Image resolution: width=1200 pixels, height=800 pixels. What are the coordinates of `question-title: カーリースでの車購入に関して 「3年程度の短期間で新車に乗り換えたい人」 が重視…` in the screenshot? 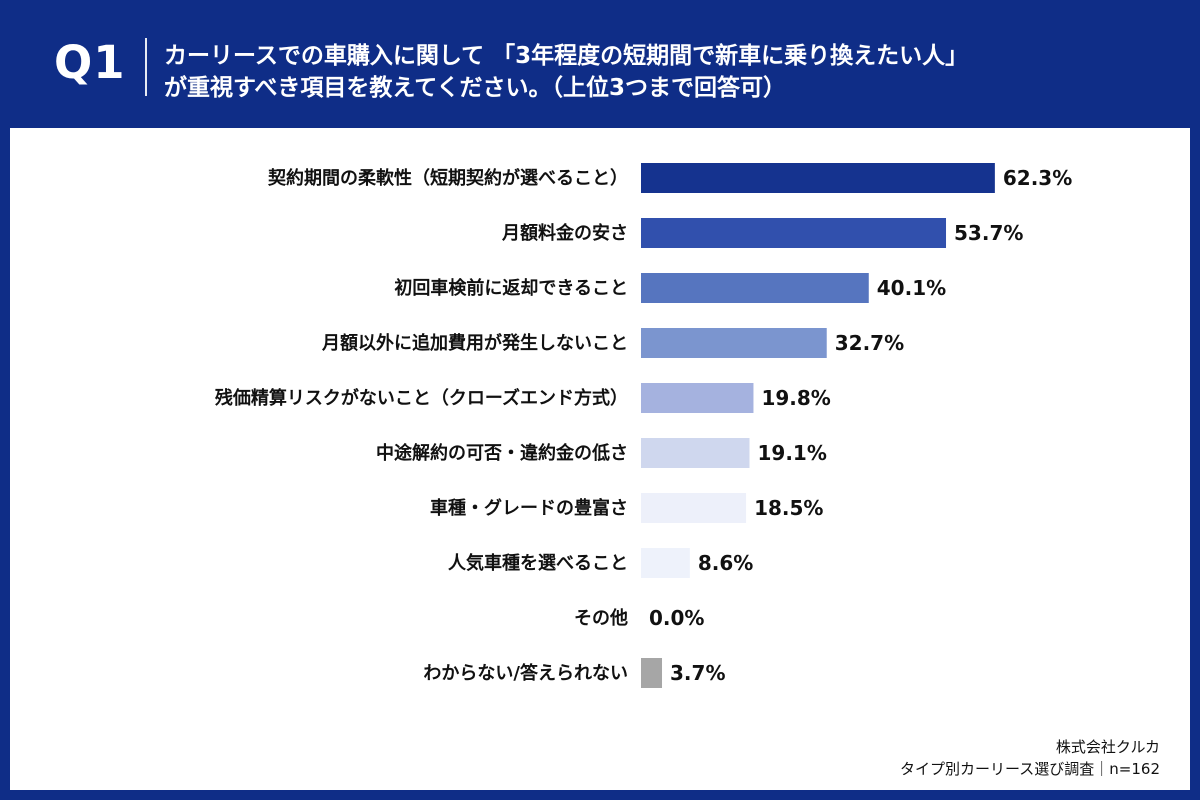 It's located at (659, 72).